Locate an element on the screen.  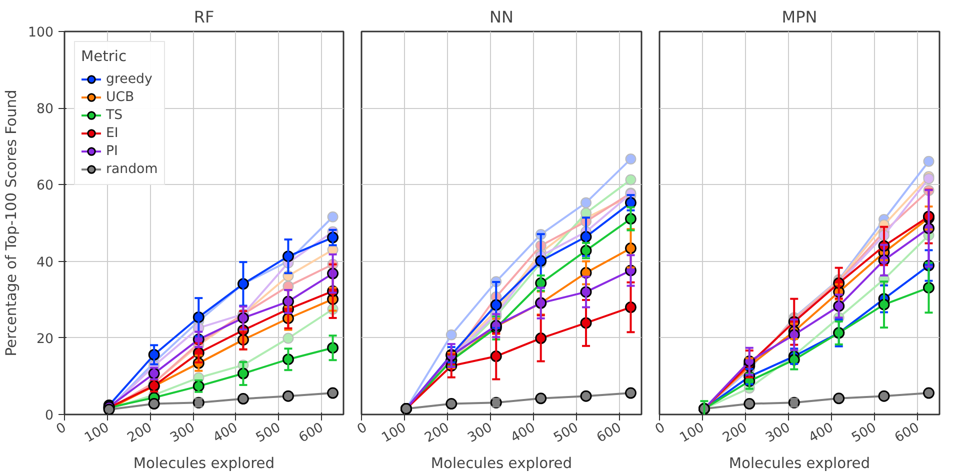
y-tick-label: 60 is located at coordinates (45, 186).